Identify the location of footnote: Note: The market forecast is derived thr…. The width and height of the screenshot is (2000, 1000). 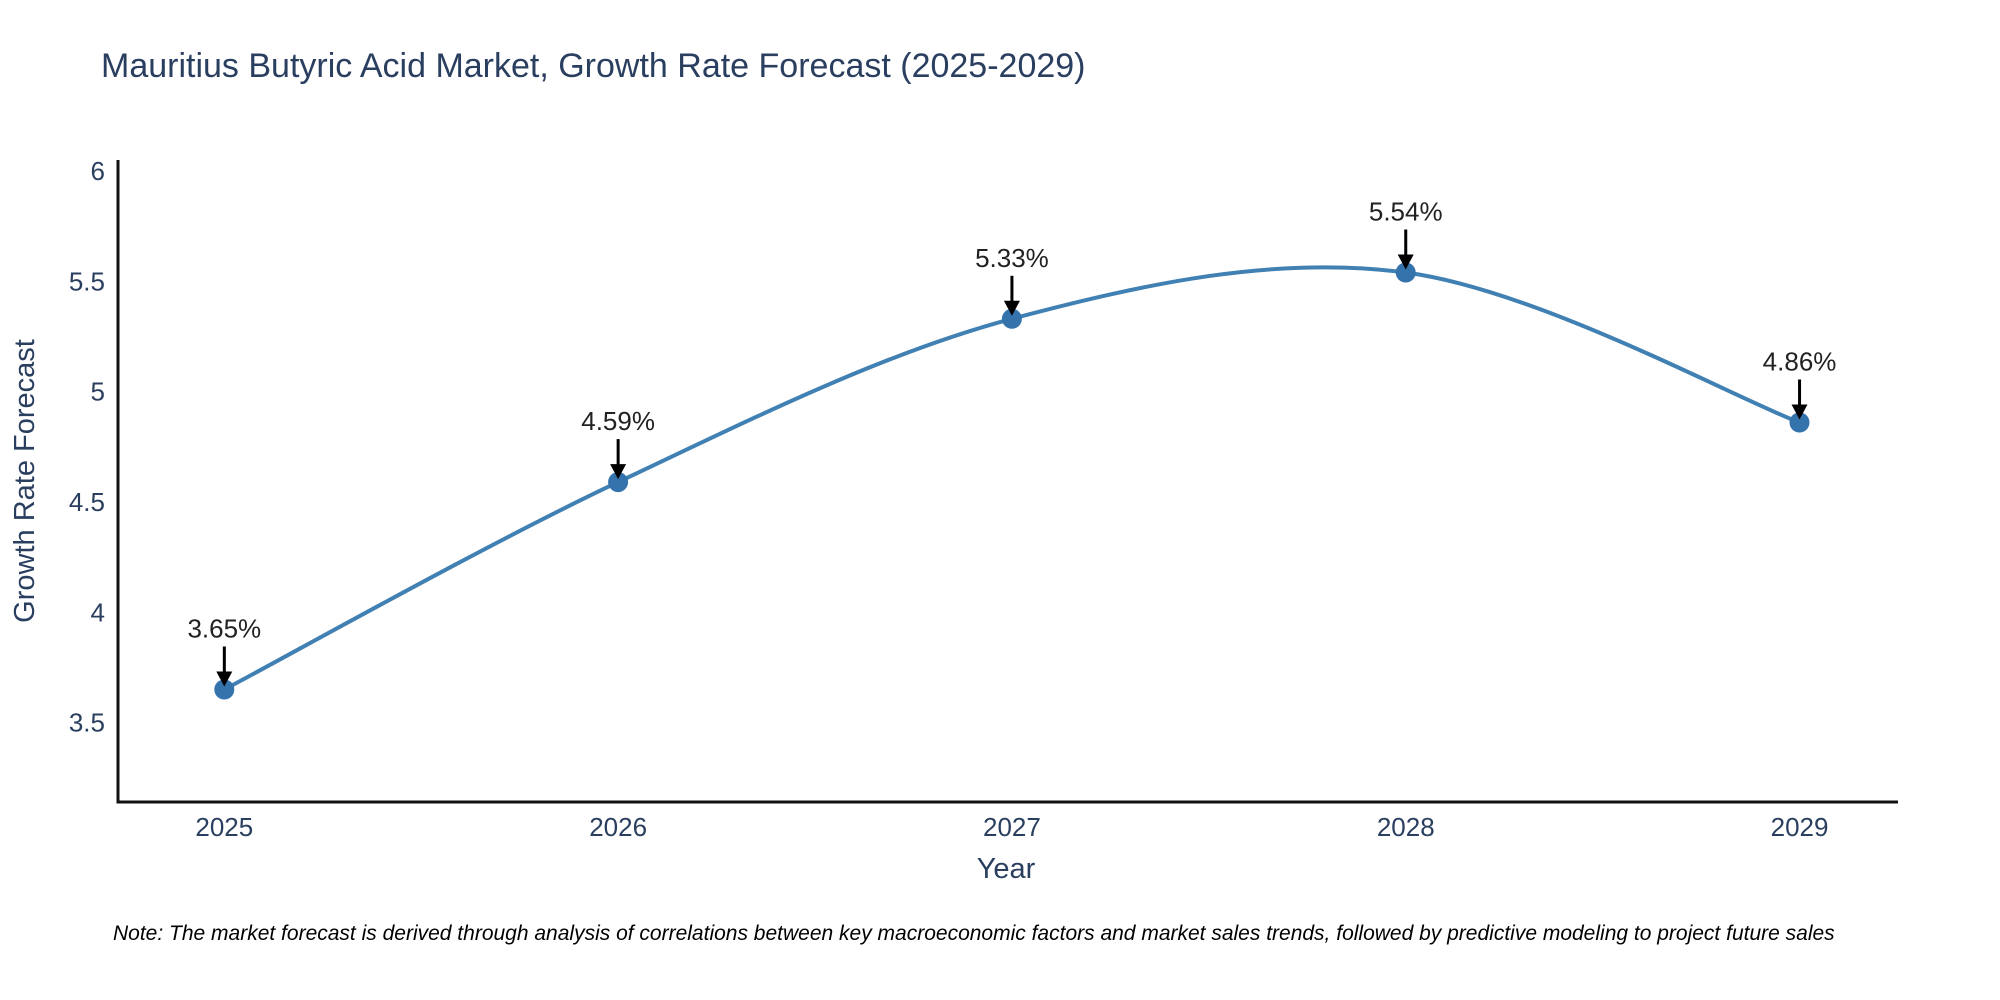
(974, 933).